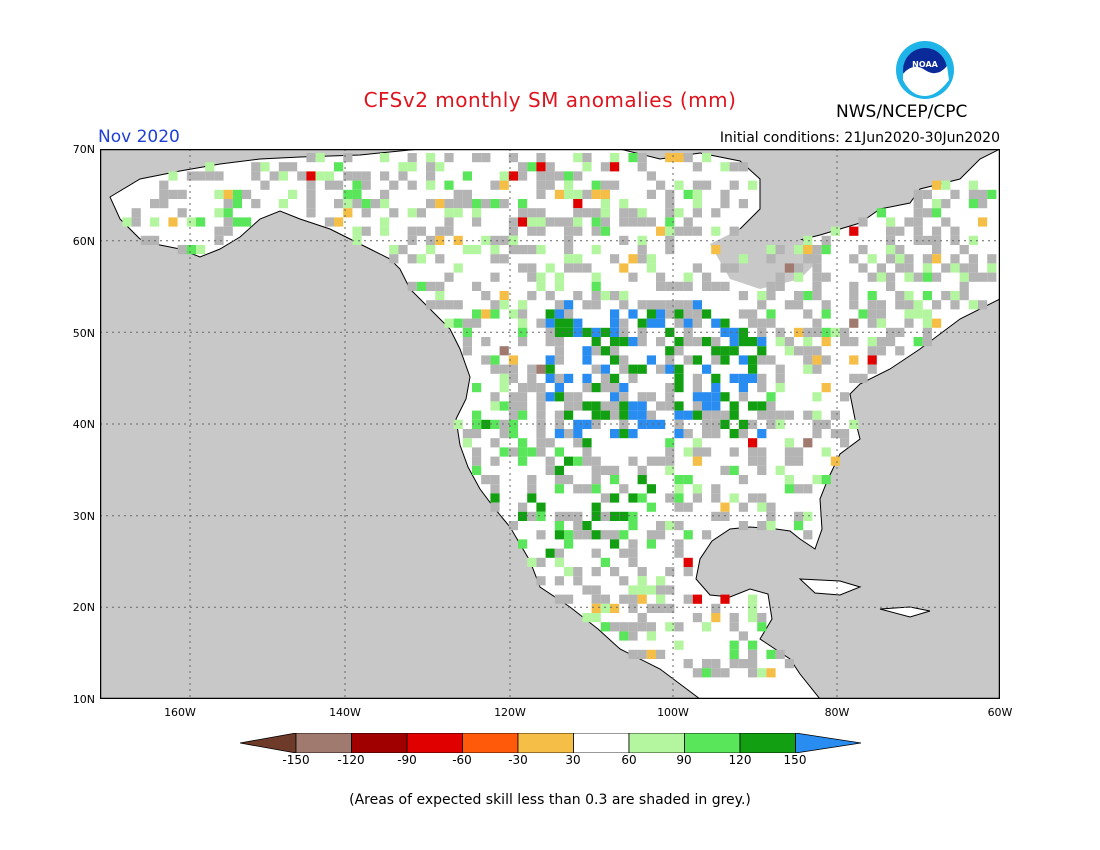  Describe the element at coordinates (656, 743) in the screenshot. I see `colorbar-swatch` at that location.